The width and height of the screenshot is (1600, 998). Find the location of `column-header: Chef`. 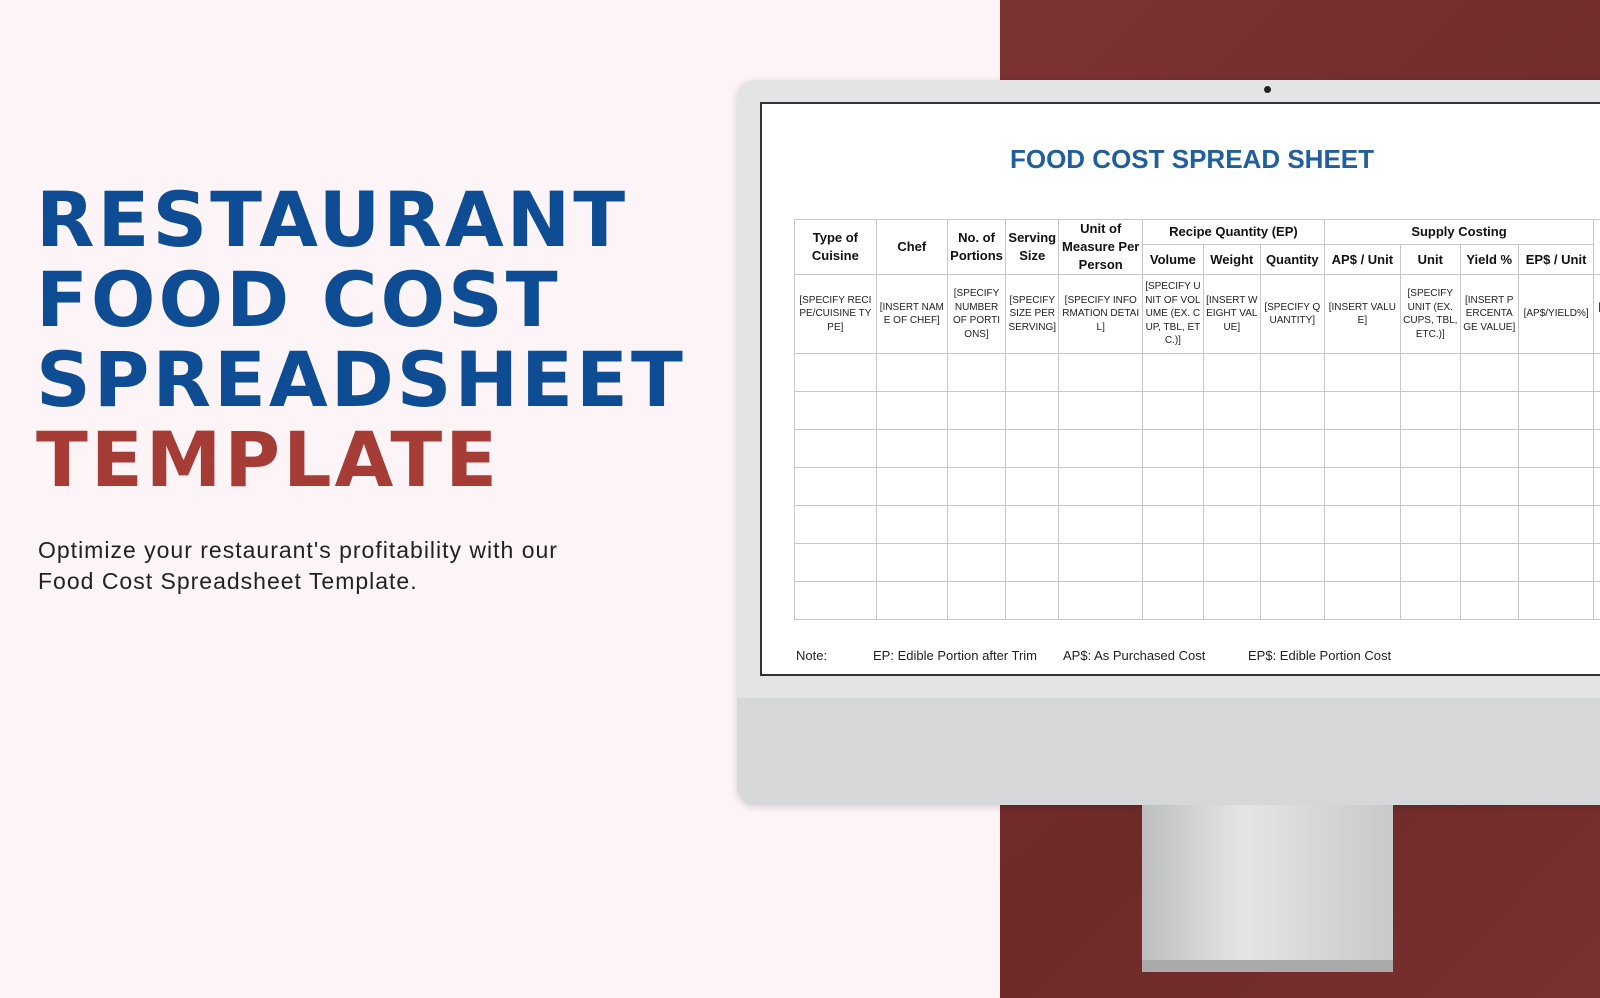

column-header: Chef is located at coordinates (911, 247).